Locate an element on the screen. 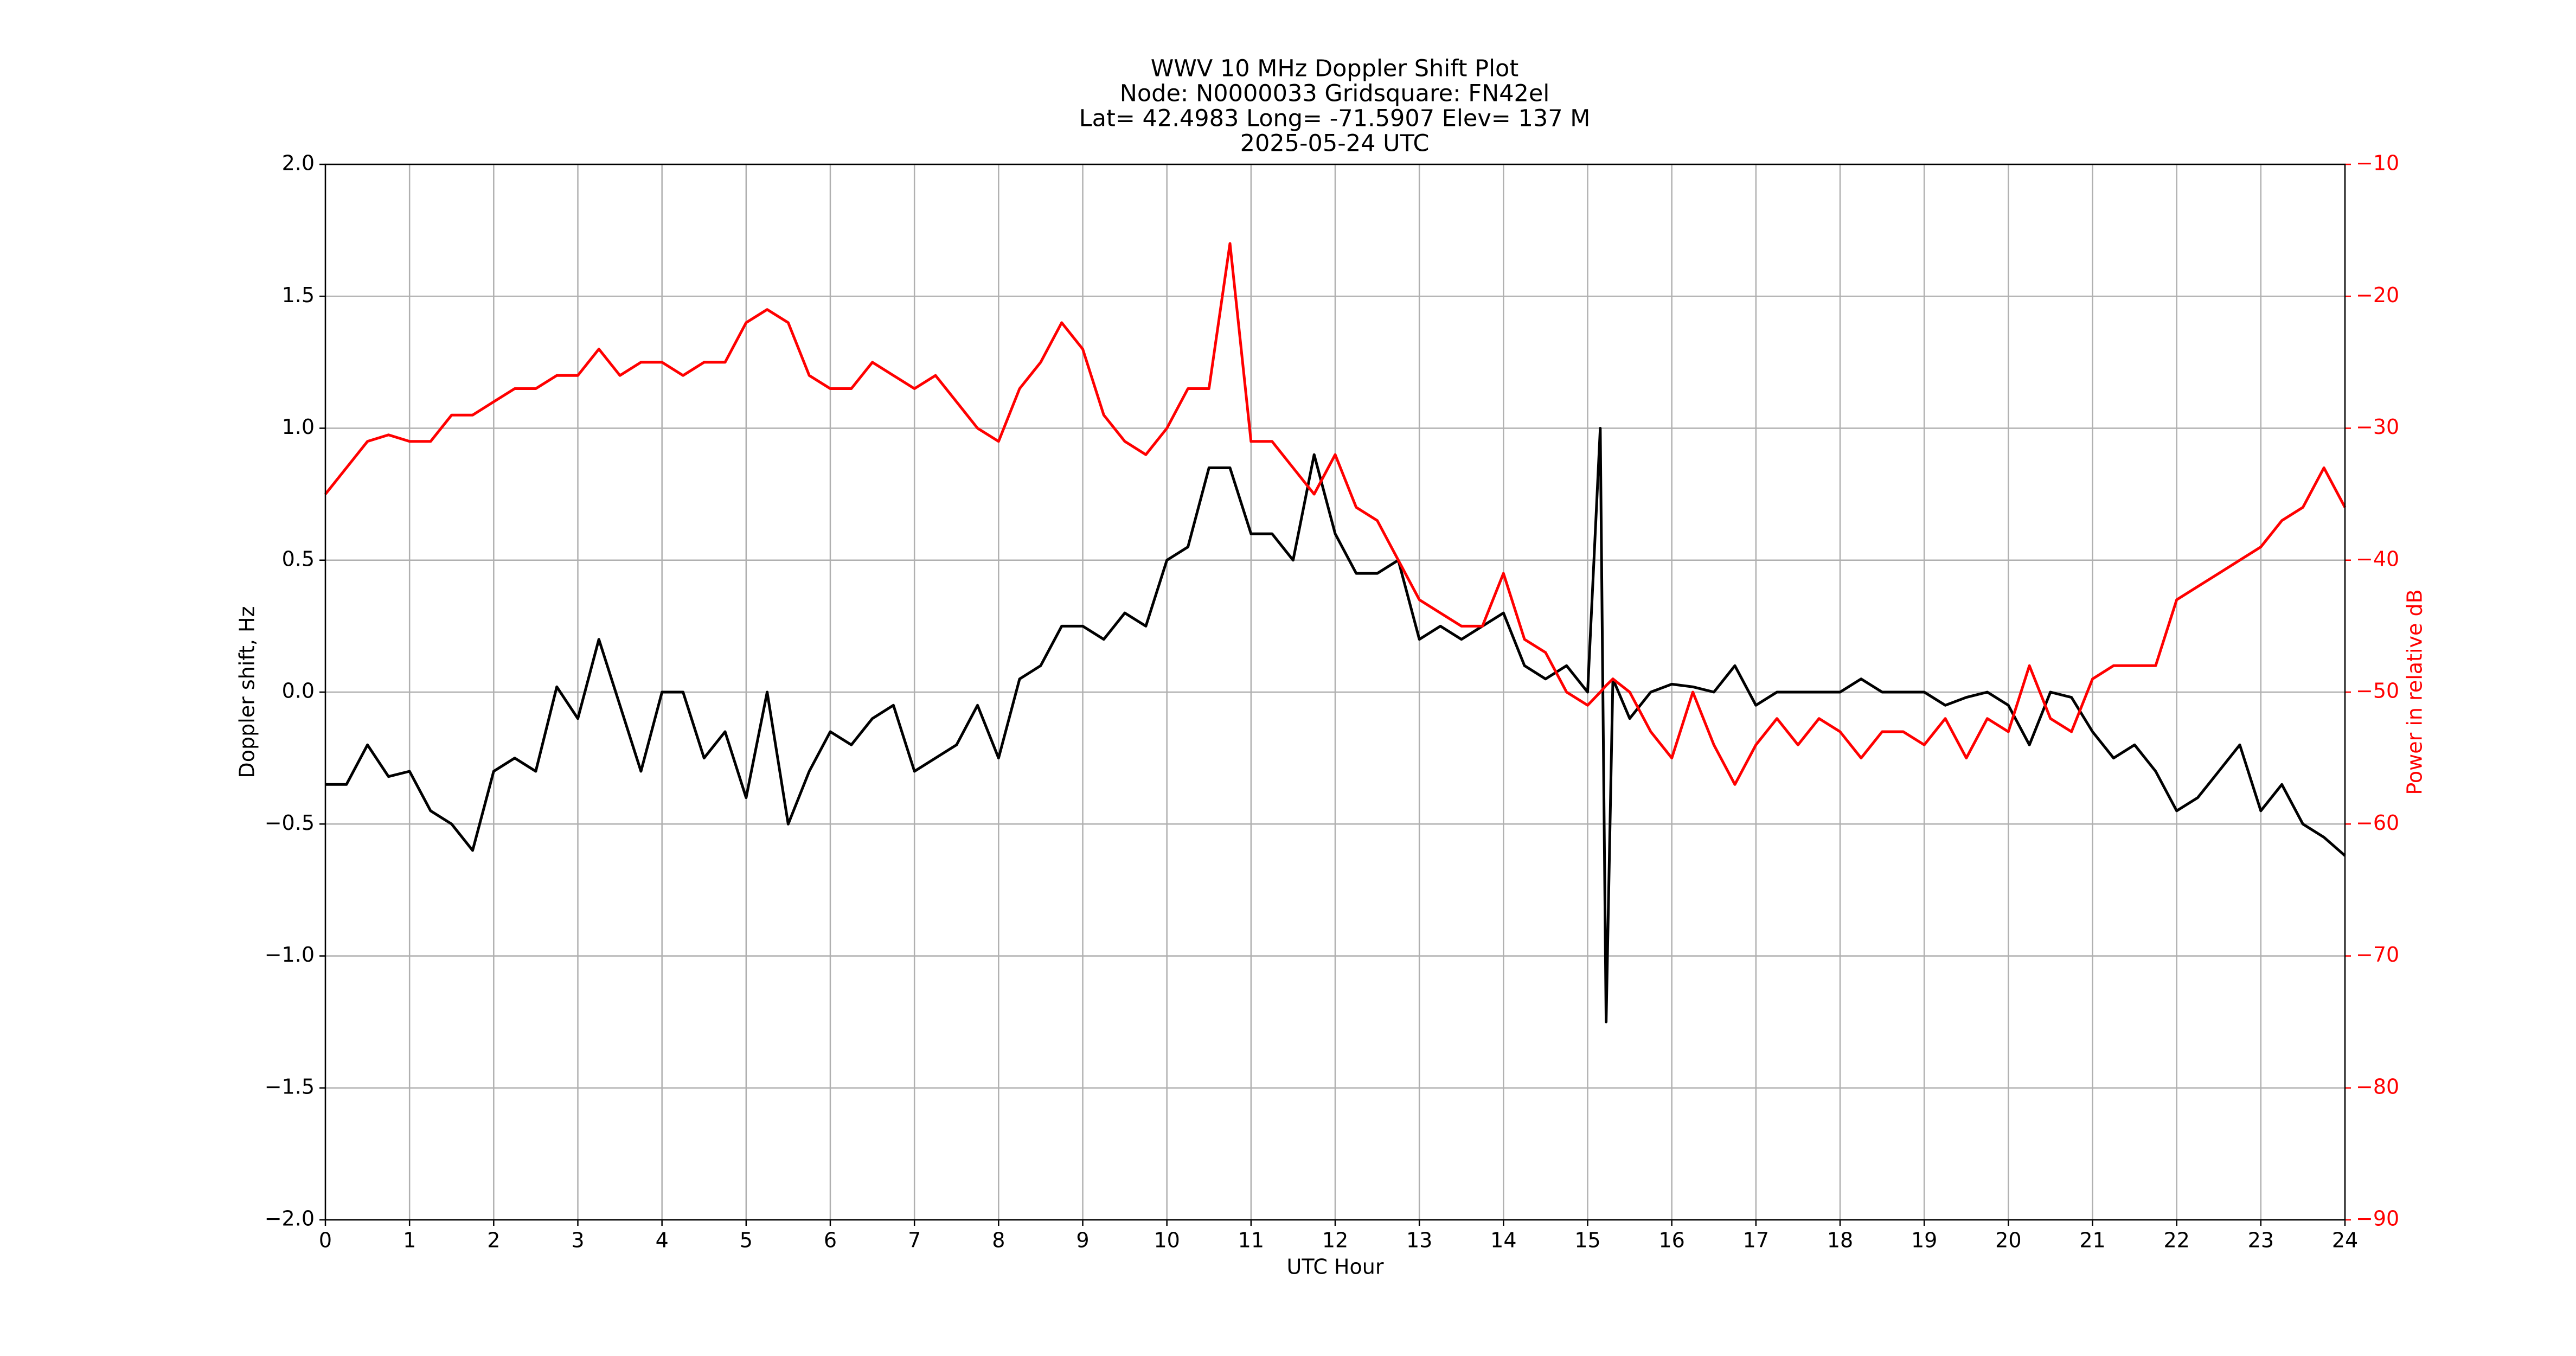 This screenshot has height=1356, width=2576. x-tick-label: 16 is located at coordinates (1671, 1240).